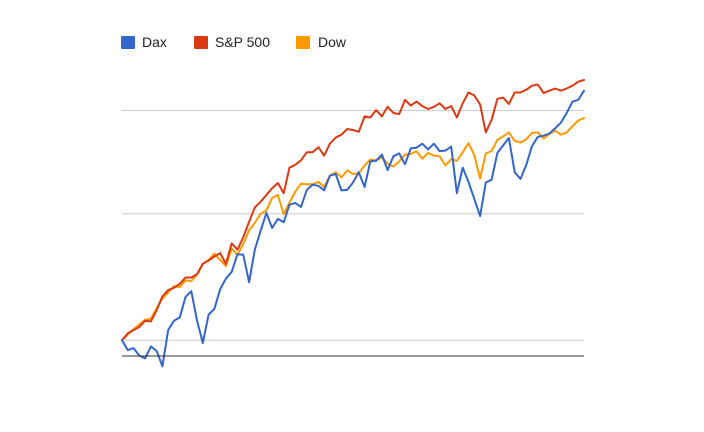 Image resolution: width=704 pixels, height=432 pixels. I want to click on legend-swatch-dow, so click(303, 42).